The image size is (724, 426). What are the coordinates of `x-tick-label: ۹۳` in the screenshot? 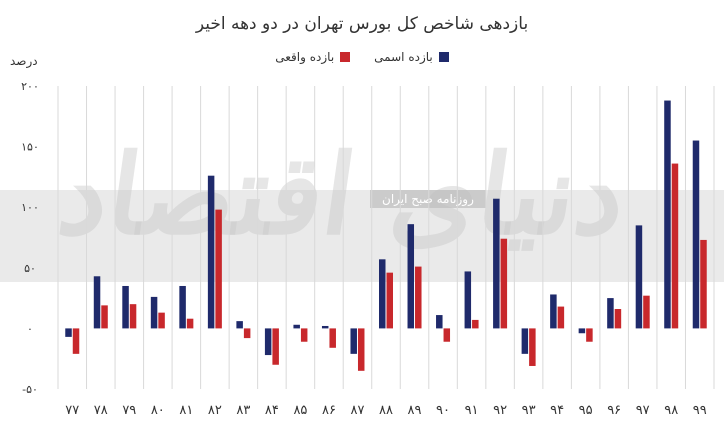 It's located at (529, 410).